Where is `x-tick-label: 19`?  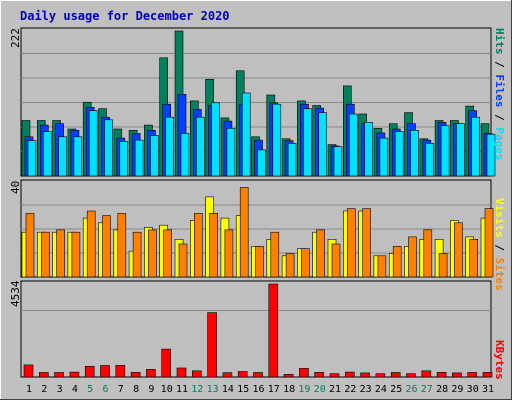 x-tick-label: 19 is located at coordinates (304, 389).